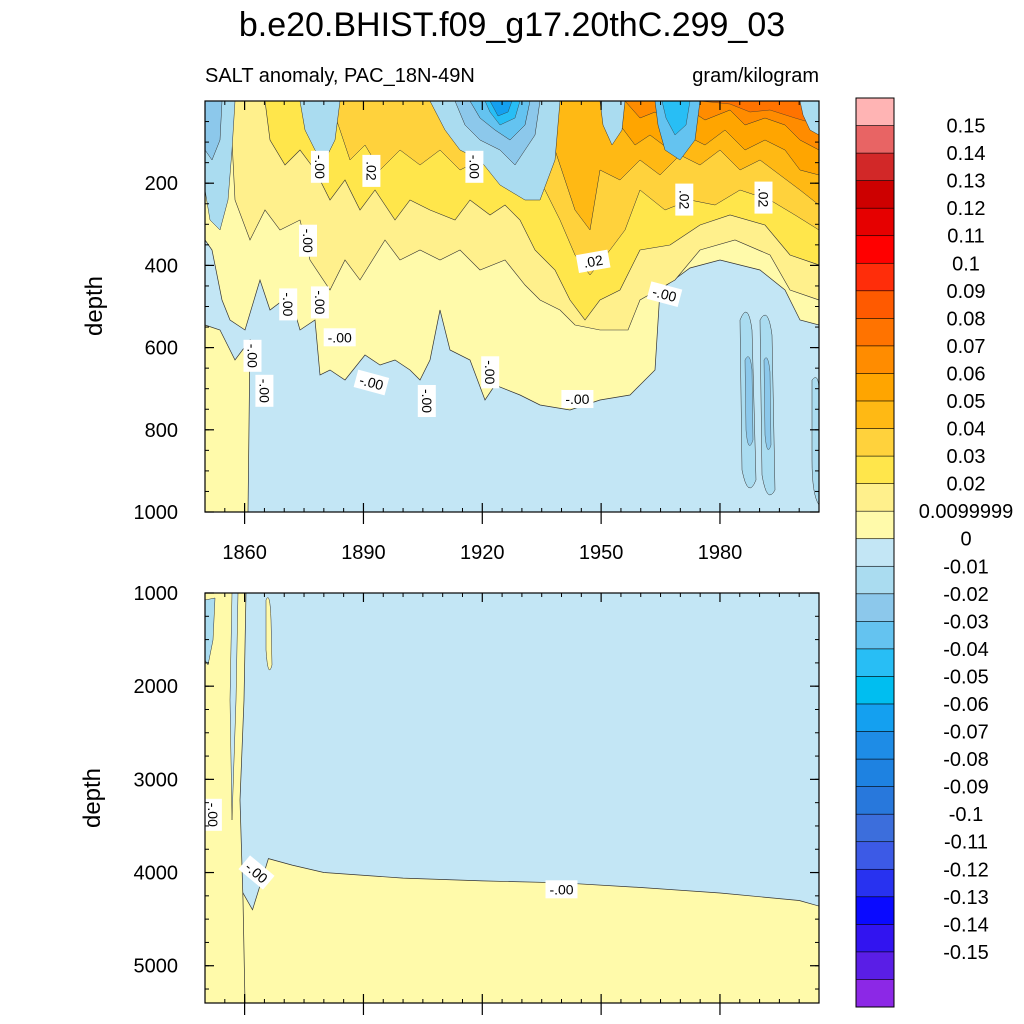 The image size is (1024, 1024). I want to click on y-tick-label: 5000, so click(156, 967).